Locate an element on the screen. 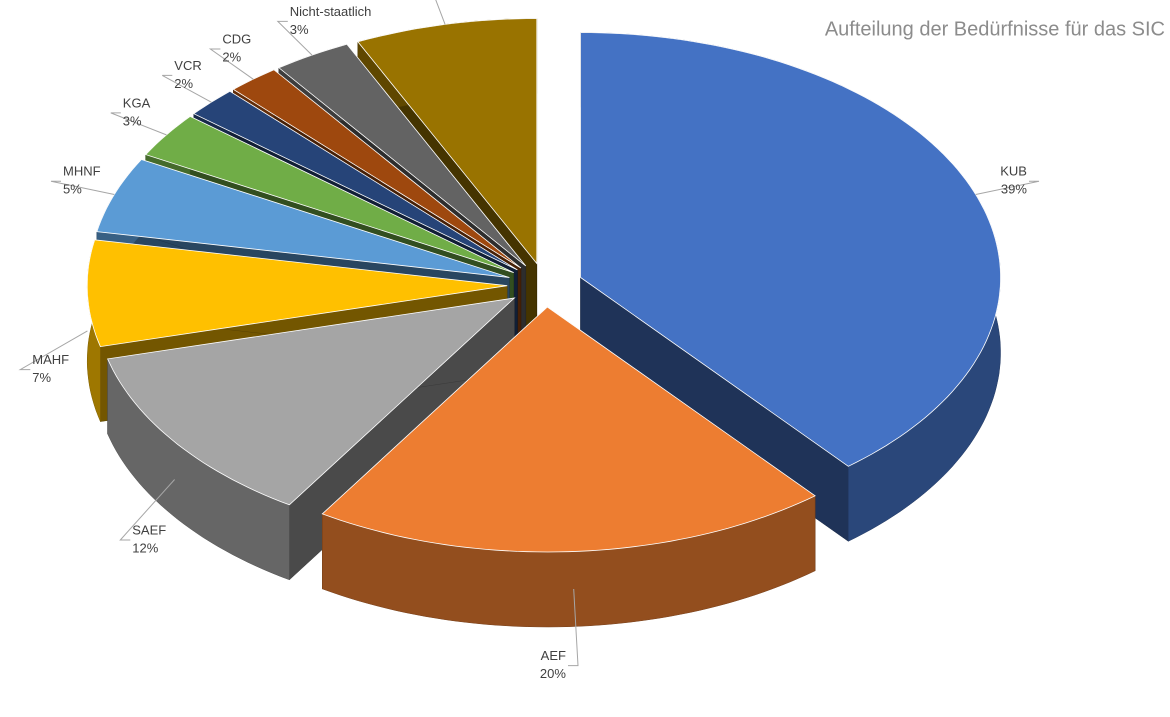 This screenshot has height=717, width=1170. data-label-name: MHNF is located at coordinates (82, 171).